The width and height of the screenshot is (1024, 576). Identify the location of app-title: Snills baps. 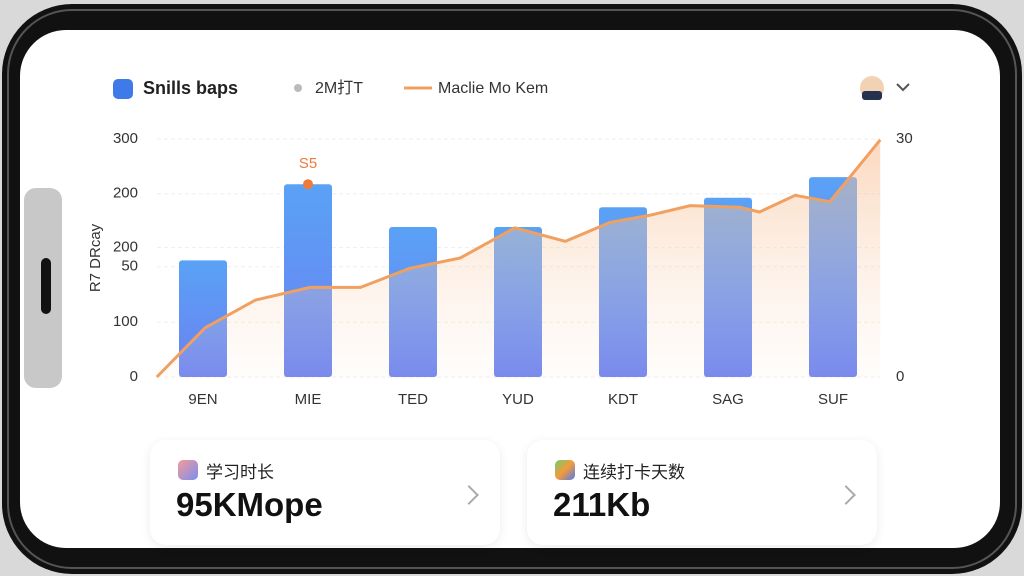
(190, 88).